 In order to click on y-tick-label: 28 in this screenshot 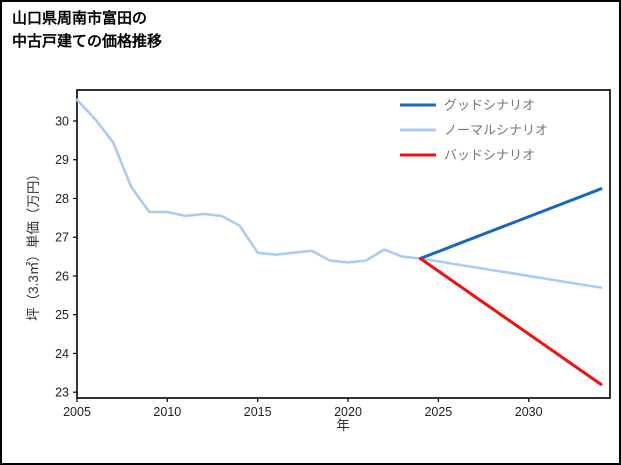, I will do `click(62, 199)`.